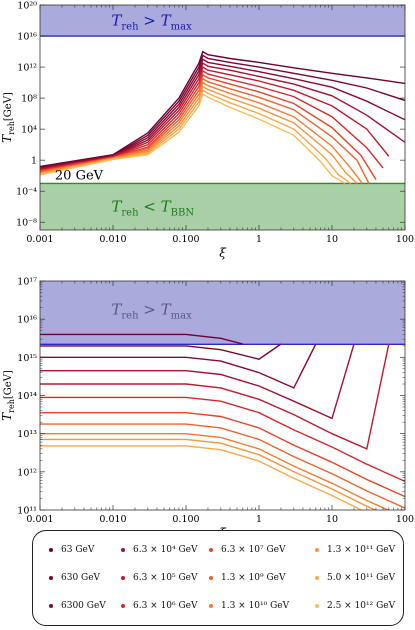  What do you see at coordinates (361, 578) in the screenshot?
I see `legend-label: 5.0 × 10¹¹ GeV` at bounding box center [361, 578].